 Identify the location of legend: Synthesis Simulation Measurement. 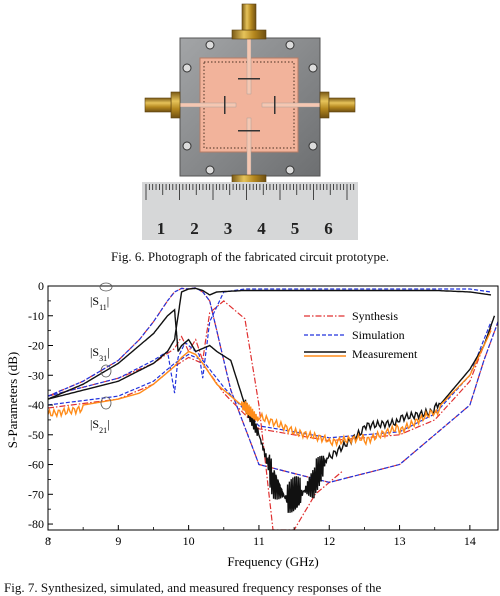
(361, 335).